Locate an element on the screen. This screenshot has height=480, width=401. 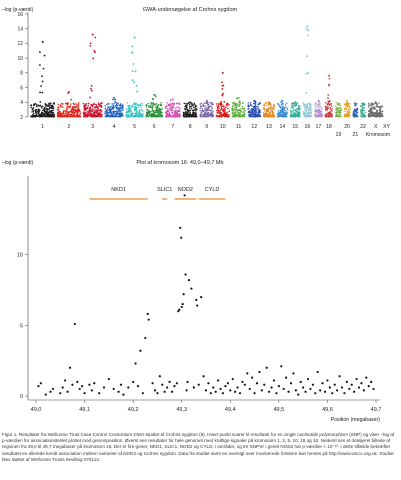
chromosome-label: 12 is located at coordinates (254, 127).